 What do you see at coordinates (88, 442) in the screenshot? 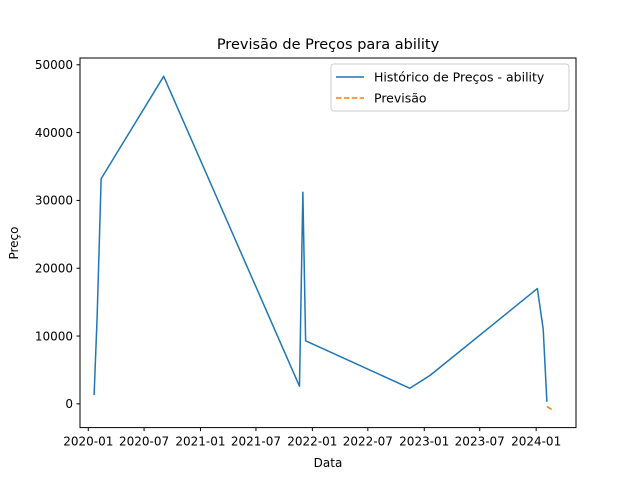
I see `x-tick-label: 2020-01` at bounding box center [88, 442].